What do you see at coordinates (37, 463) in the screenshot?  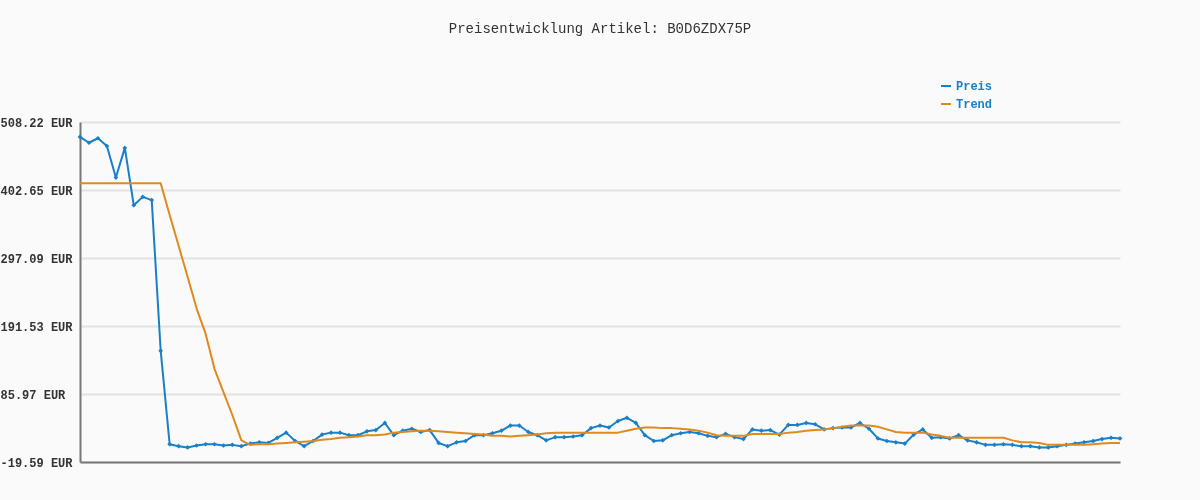 I see `y-tick-label: -19.59 EUR` at bounding box center [37, 463].